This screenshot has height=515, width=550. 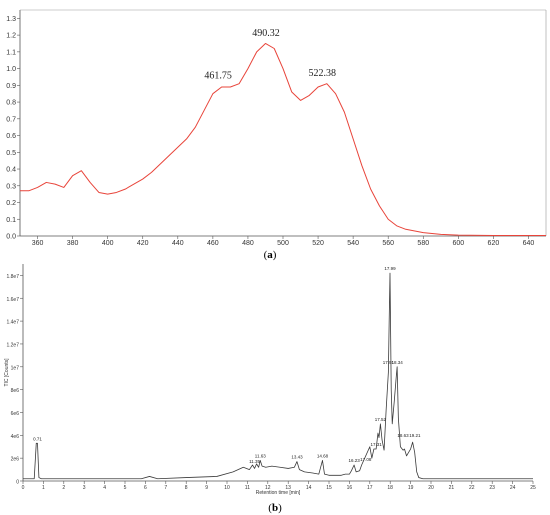 I want to click on x-tick-label: 23, so click(x=492, y=488).